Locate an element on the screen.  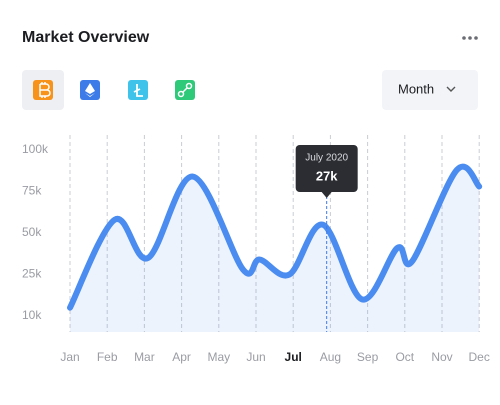
card-title: Market Overview is located at coordinates (86, 37).